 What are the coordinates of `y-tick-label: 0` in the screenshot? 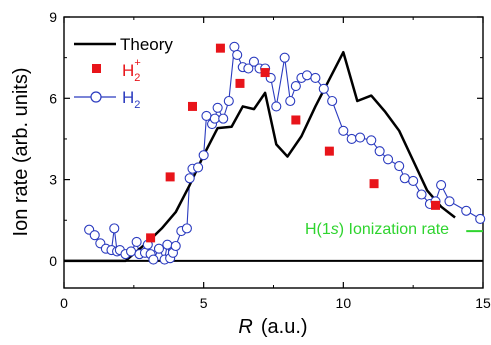 It's located at (53, 261).